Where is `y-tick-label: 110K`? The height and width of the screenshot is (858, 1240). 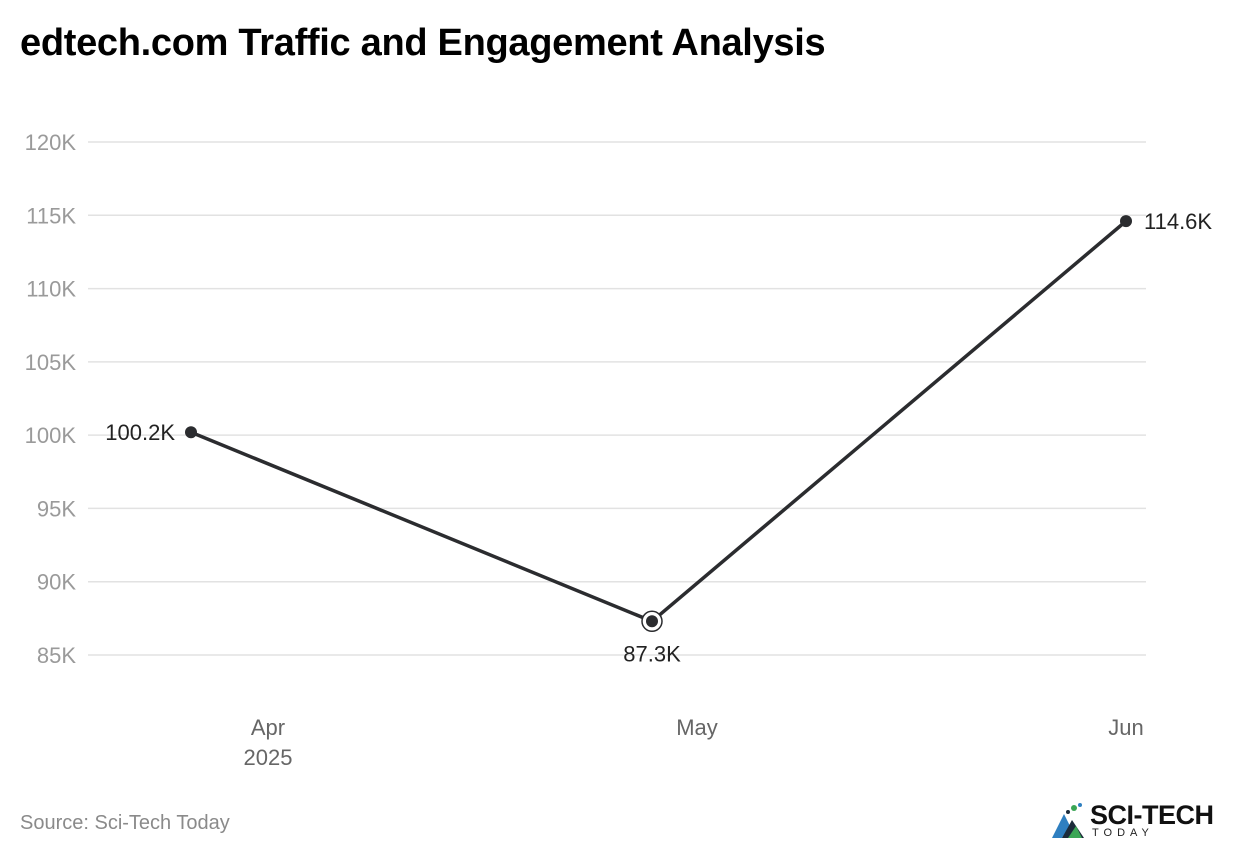
y-tick-label: 110K is located at coordinates (51, 289).